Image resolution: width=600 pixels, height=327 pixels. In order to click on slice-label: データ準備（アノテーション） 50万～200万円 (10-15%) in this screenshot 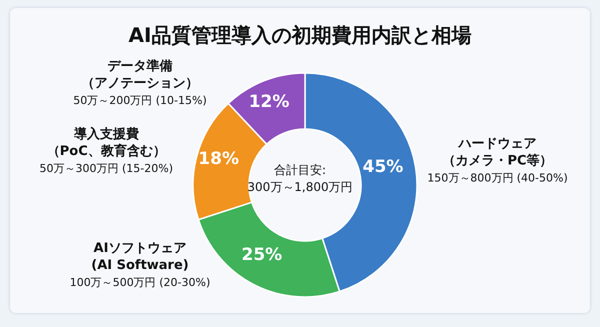, I will do `click(140, 83)`.